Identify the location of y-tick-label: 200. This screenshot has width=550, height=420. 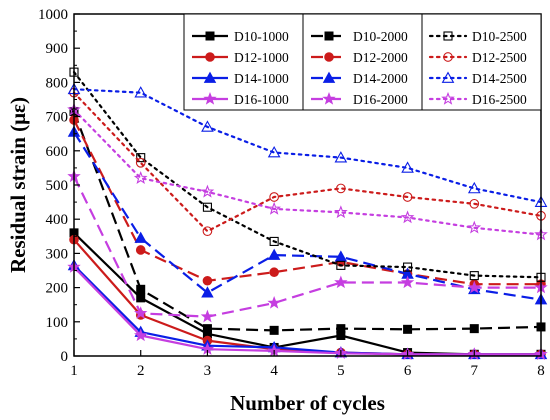
(57, 289).